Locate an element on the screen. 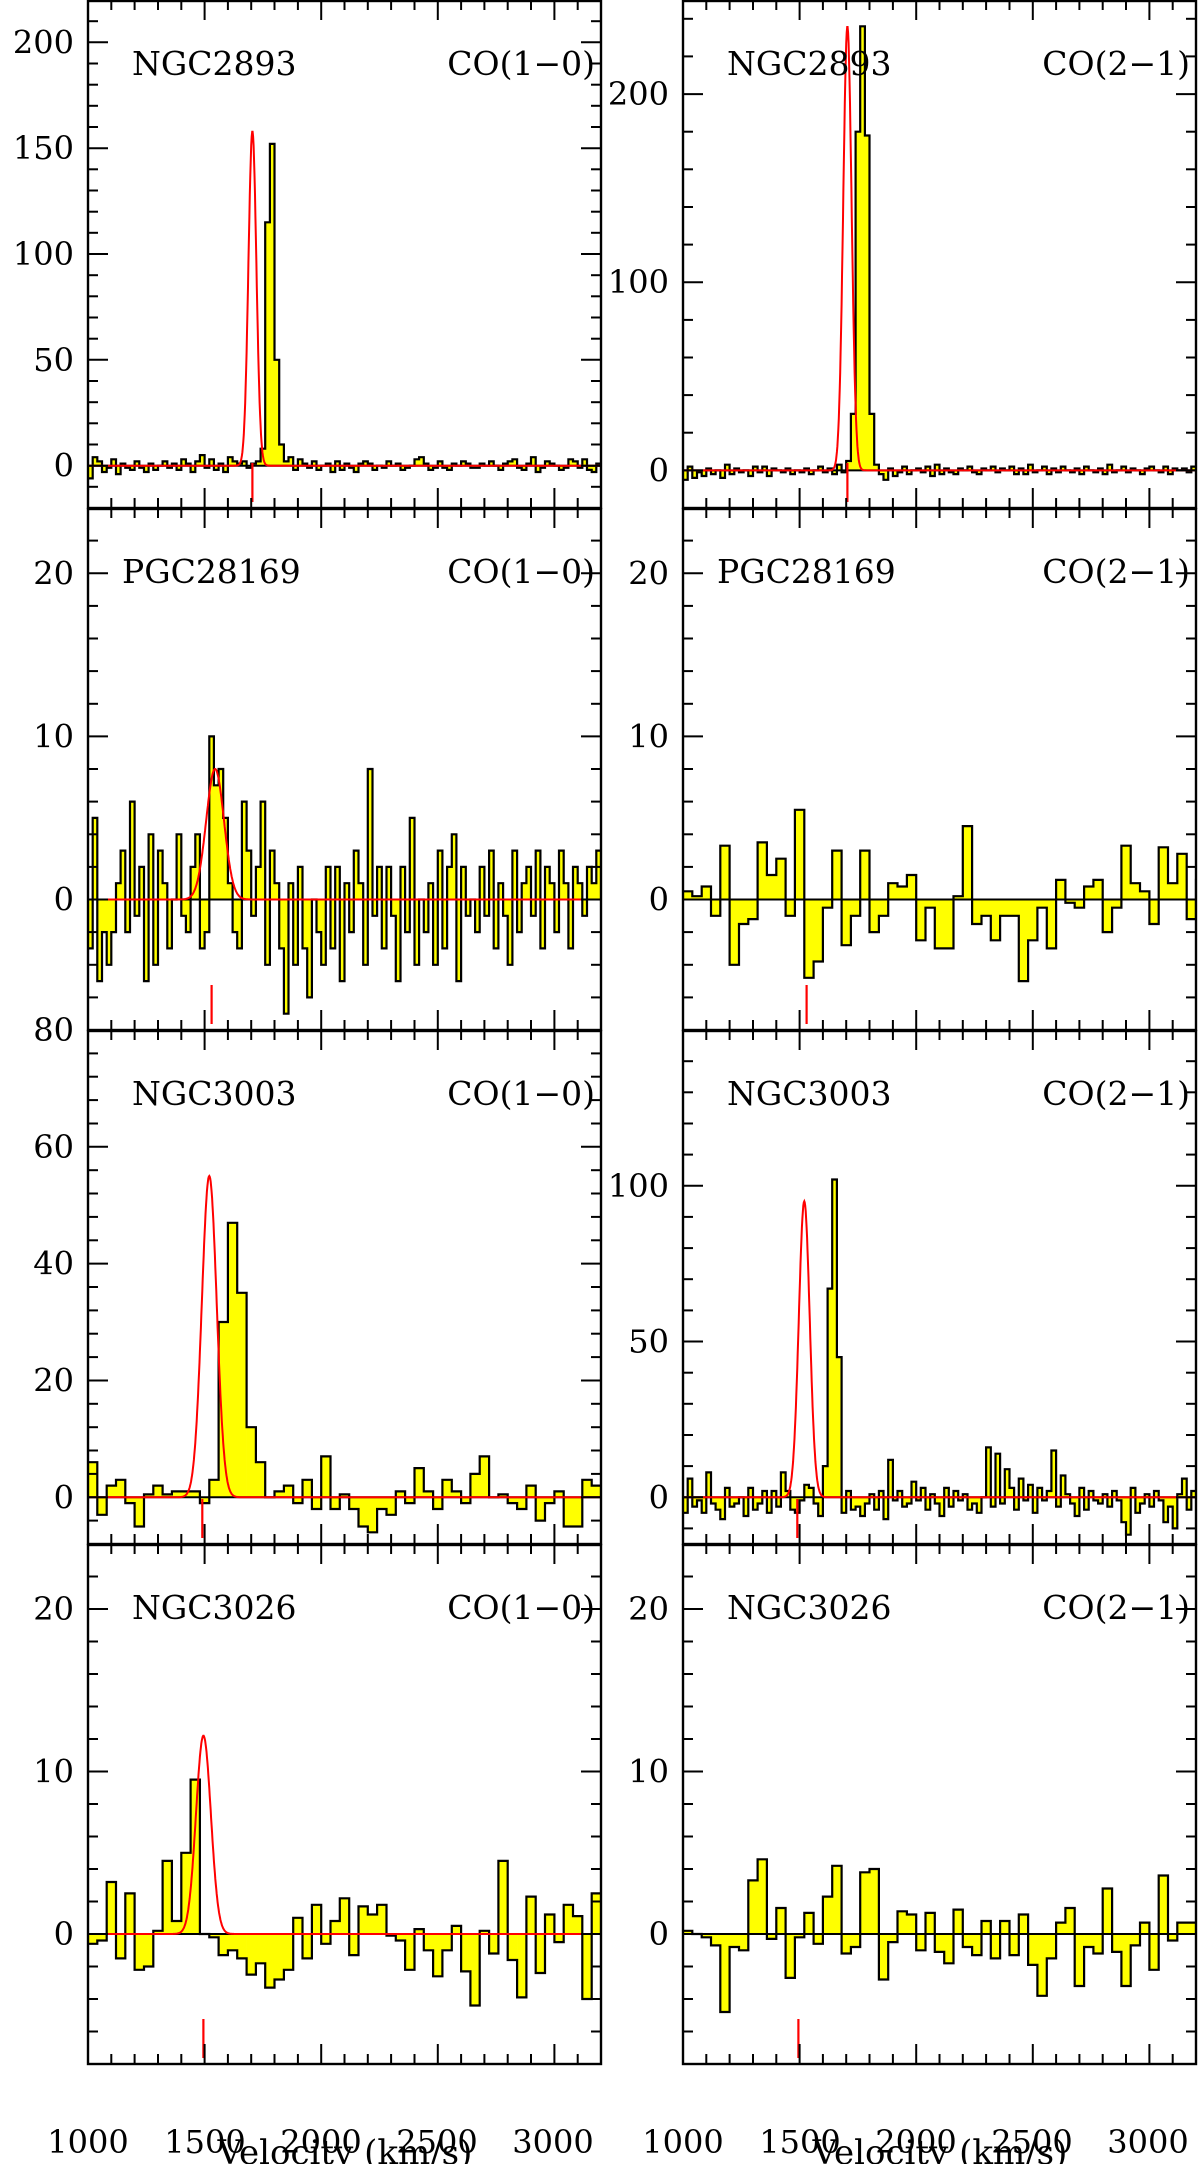 The image size is (1200, 2164). x-tick-label-right-3000: 3000 is located at coordinates (1147, 2142).